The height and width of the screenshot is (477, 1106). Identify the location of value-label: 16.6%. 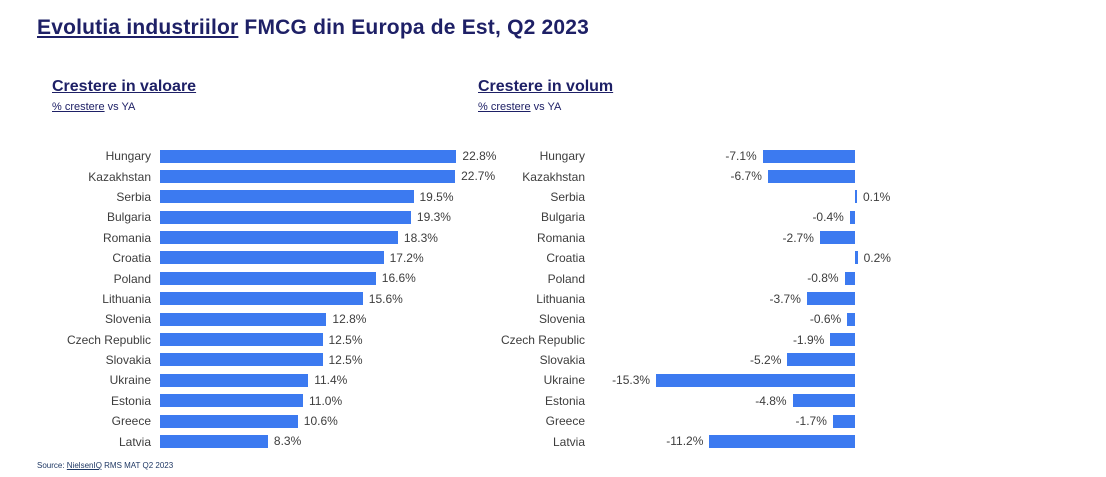
(398, 278).